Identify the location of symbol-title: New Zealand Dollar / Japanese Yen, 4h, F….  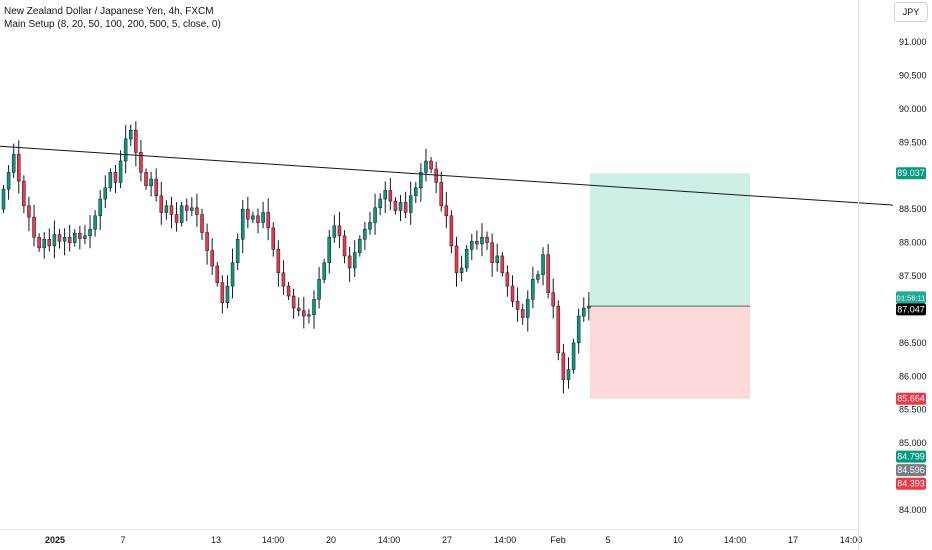
(109, 11).